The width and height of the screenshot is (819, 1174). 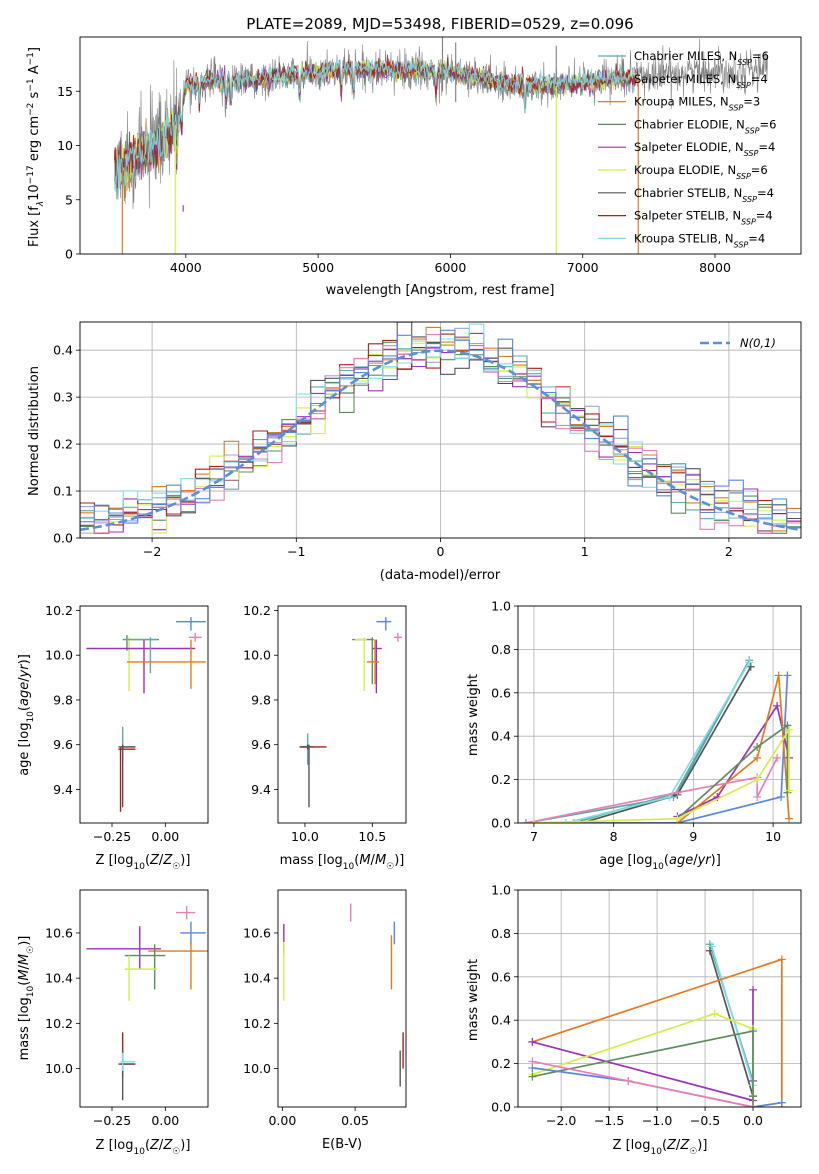 I want to click on mass-weight-vs-age-axes: 7 8 9 10 0.0 0.2 0.4 0.6 0.8 1.0, so click(x=646, y=721).